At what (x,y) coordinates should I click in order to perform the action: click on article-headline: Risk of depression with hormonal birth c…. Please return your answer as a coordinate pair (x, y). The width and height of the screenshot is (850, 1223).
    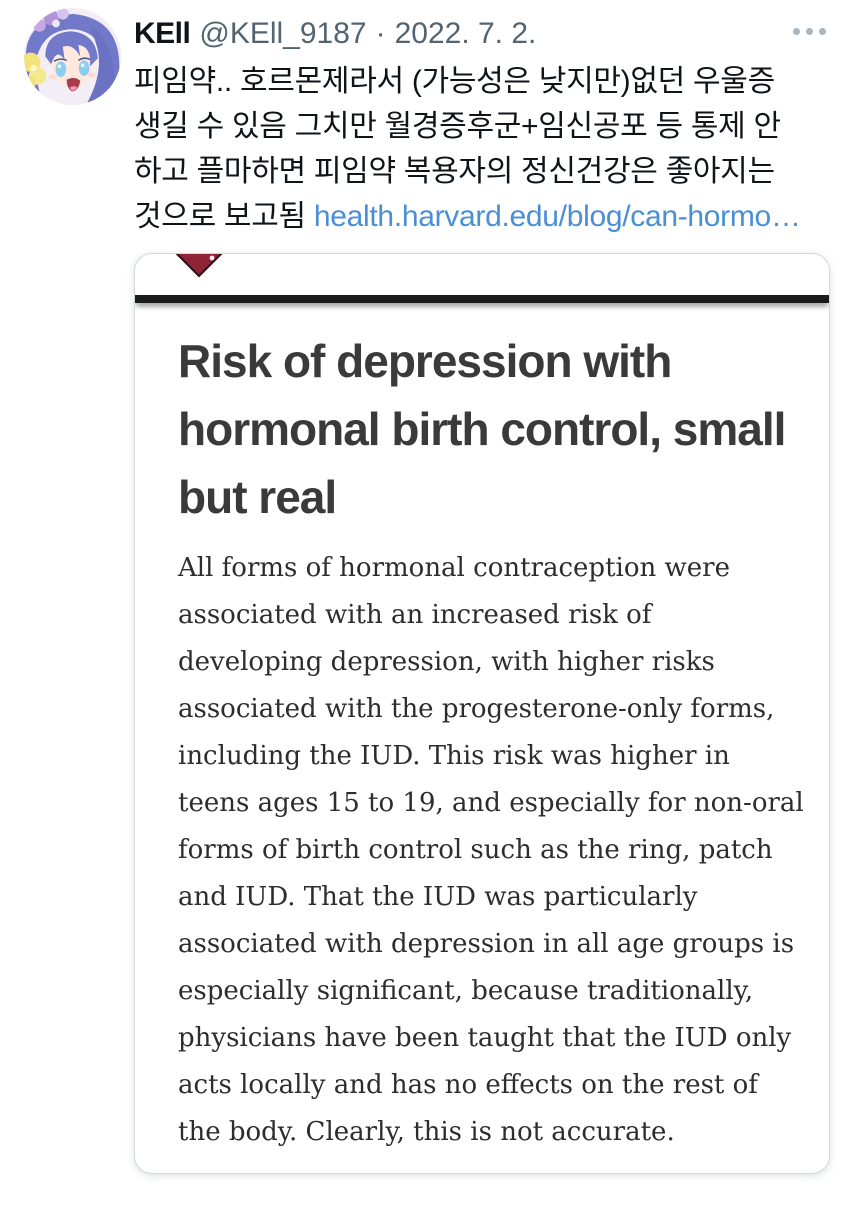
    Looking at the image, I should click on (482, 429).